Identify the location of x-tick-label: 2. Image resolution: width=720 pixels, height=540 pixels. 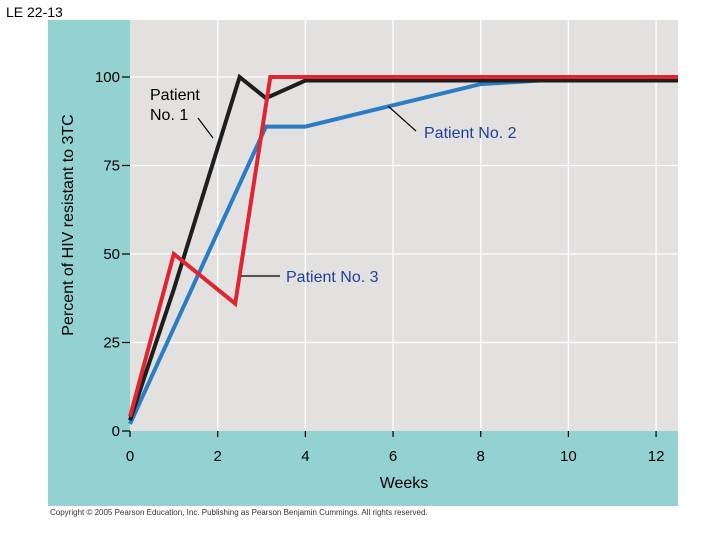
(218, 456).